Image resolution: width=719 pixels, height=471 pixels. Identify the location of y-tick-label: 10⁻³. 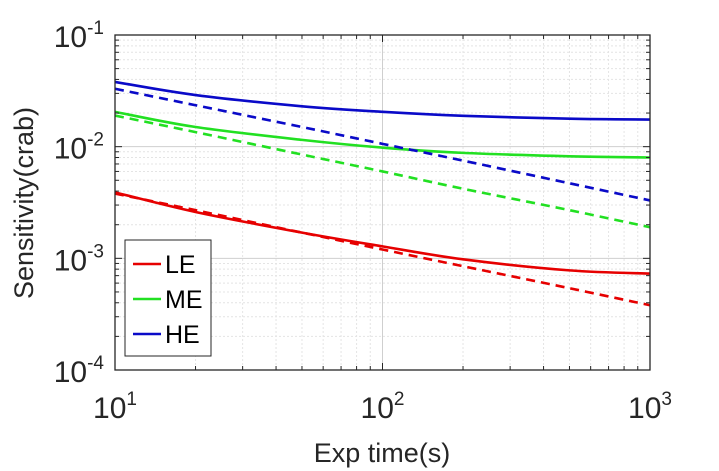
(79, 259).